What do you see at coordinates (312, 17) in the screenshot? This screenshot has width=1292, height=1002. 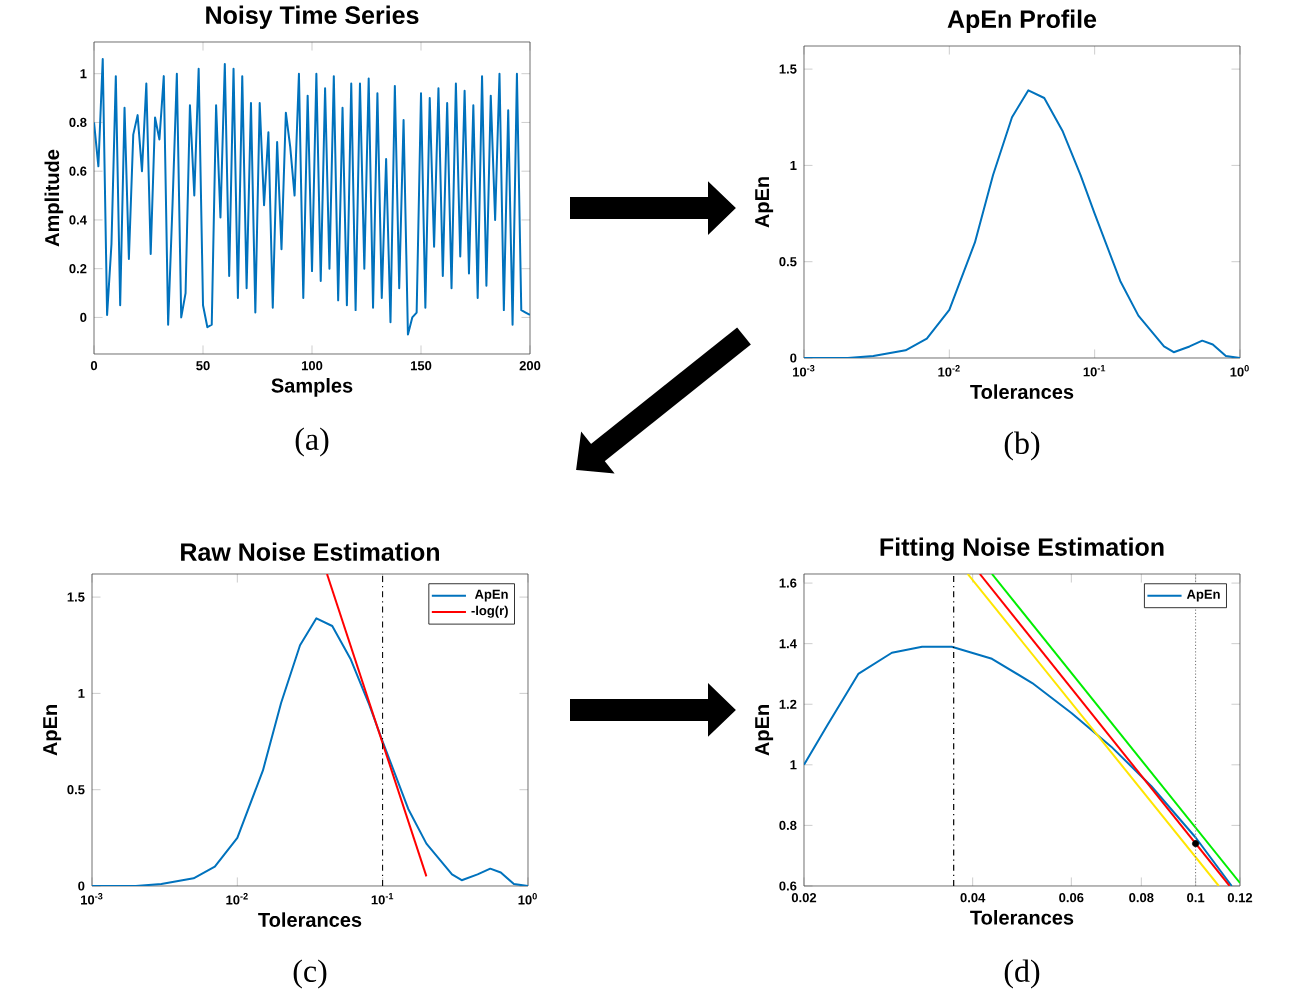 I see `chart-title: Noisy Time Series` at bounding box center [312, 17].